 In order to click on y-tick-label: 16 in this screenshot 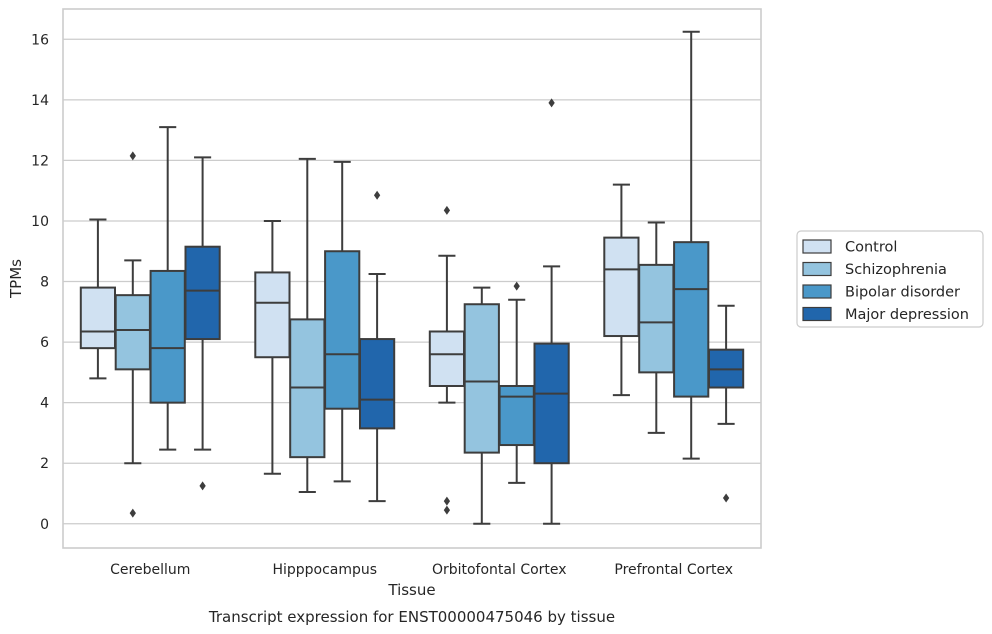, I will do `click(40, 40)`.